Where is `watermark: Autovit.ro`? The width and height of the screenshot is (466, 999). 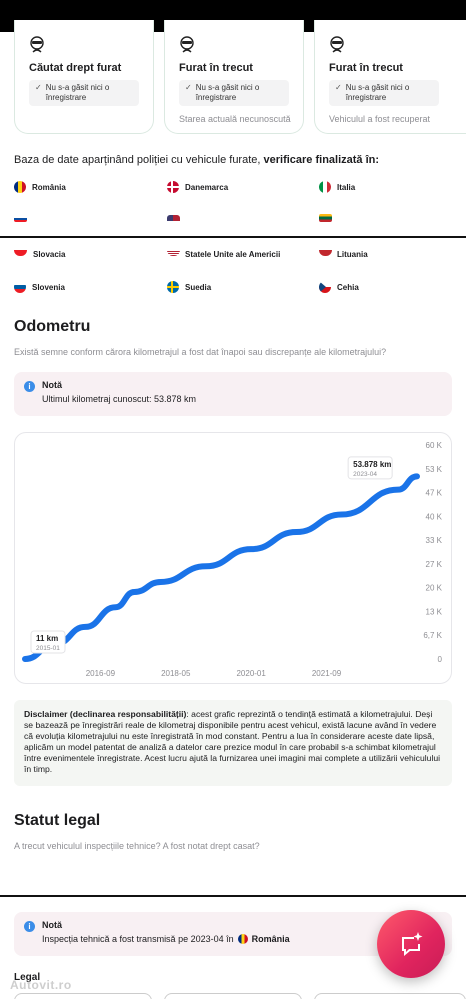 watermark: Autovit.ro is located at coordinates (41, 985).